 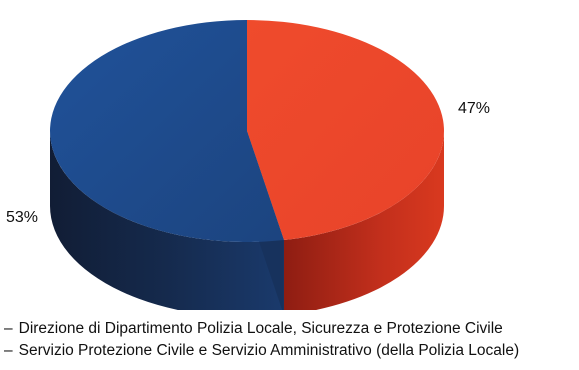 I want to click on slice-label-1: 47%, so click(x=474, y=108).